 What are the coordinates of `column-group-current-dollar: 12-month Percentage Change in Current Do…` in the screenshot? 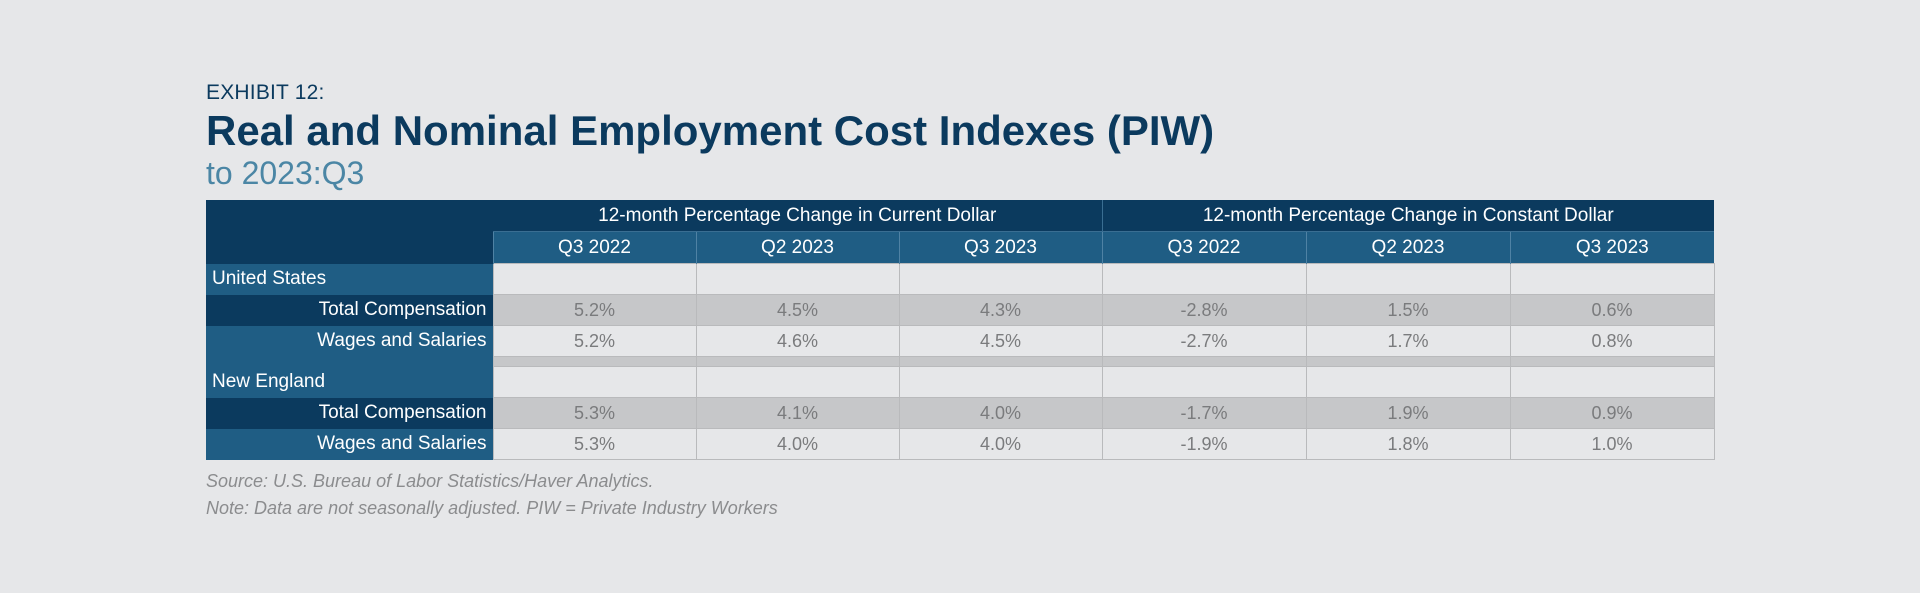 It's located at (797, 216).